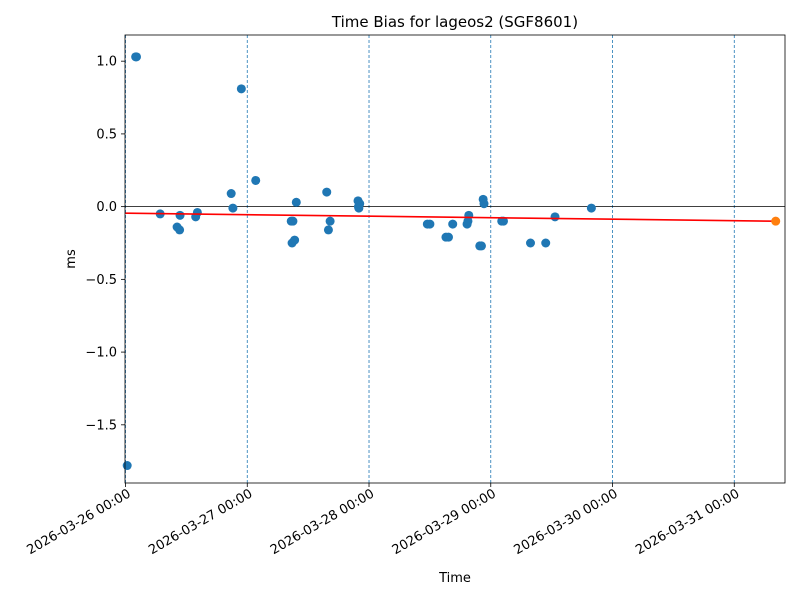  I want to click on y-tick-label: −1.0, so click(101, 353).